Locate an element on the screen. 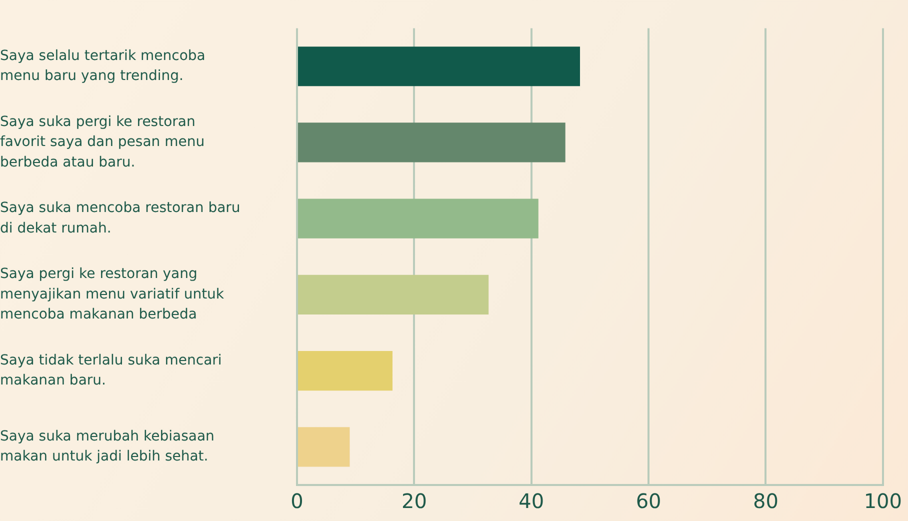 This screenshot has width=908, height=521. y-tick-label: Saya pergi ke restoran yang menyajikan menu variatif untuk mencoba makanan berbeda is located at coordinates (112, 294).